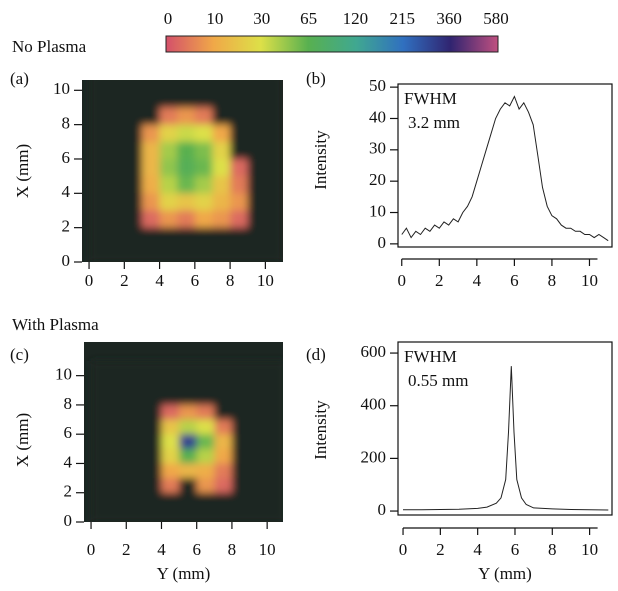  I want to click on plot-frame, so click(505, 428).